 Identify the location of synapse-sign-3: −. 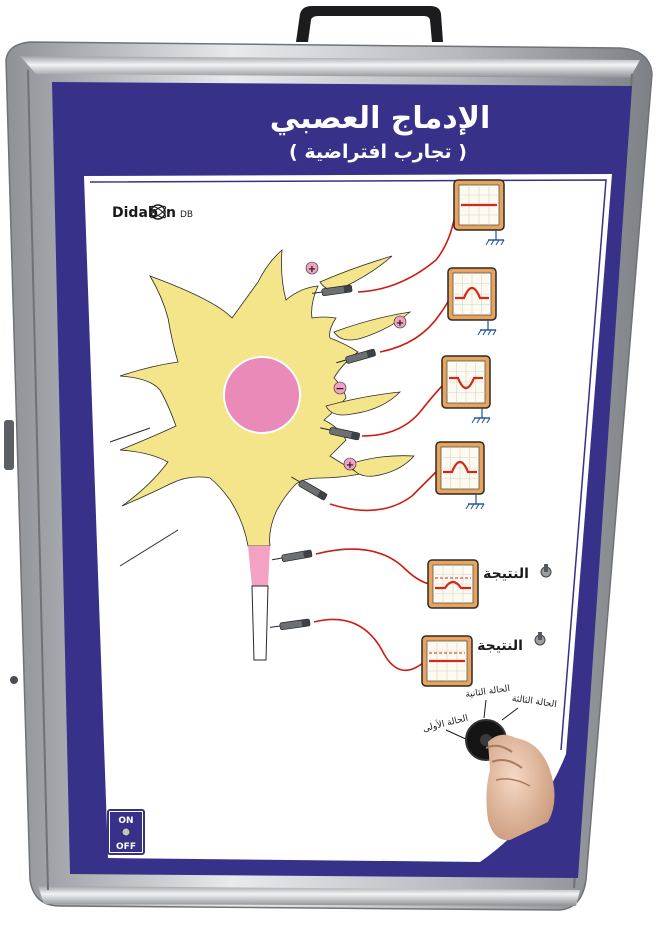
(340, 388).